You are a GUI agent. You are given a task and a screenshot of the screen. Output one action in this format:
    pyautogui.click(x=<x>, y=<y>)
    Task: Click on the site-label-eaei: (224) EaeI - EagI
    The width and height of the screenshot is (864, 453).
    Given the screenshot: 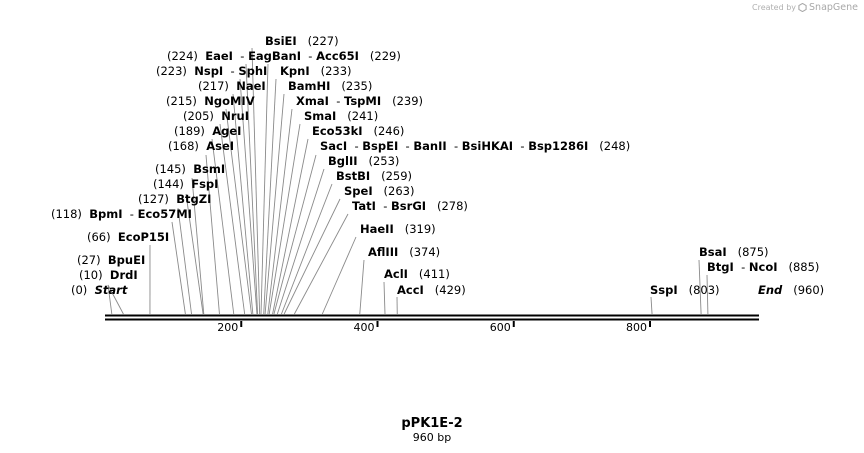 What is the action you would take?
    pyautogui.click(x=221, y=56)
    